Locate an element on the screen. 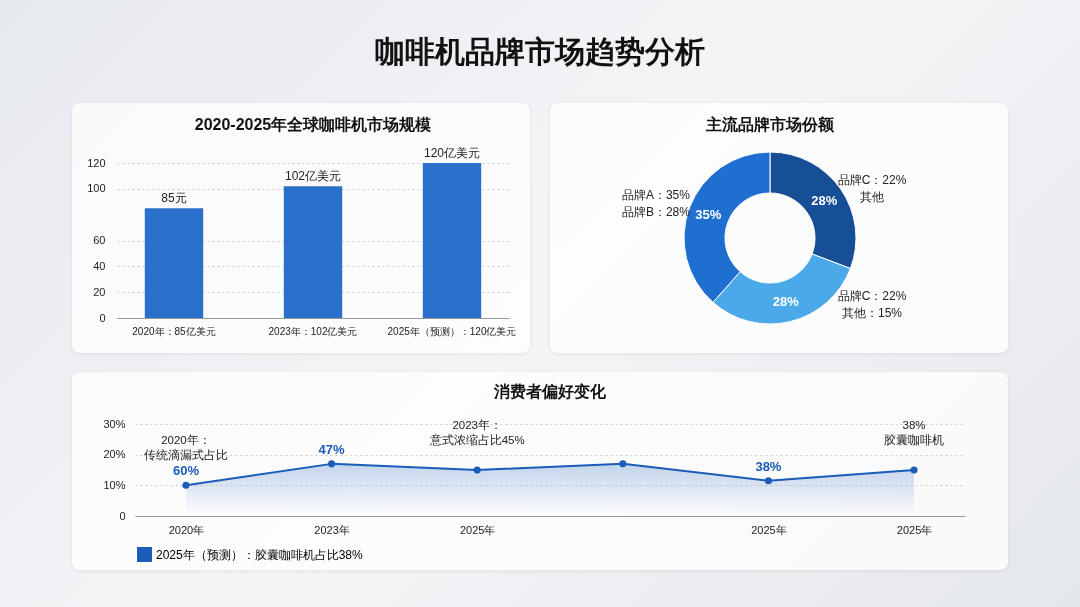 This screenshot has width=1080, height=607. data-label: 102亿美元 is located at coordinates (313, 176).